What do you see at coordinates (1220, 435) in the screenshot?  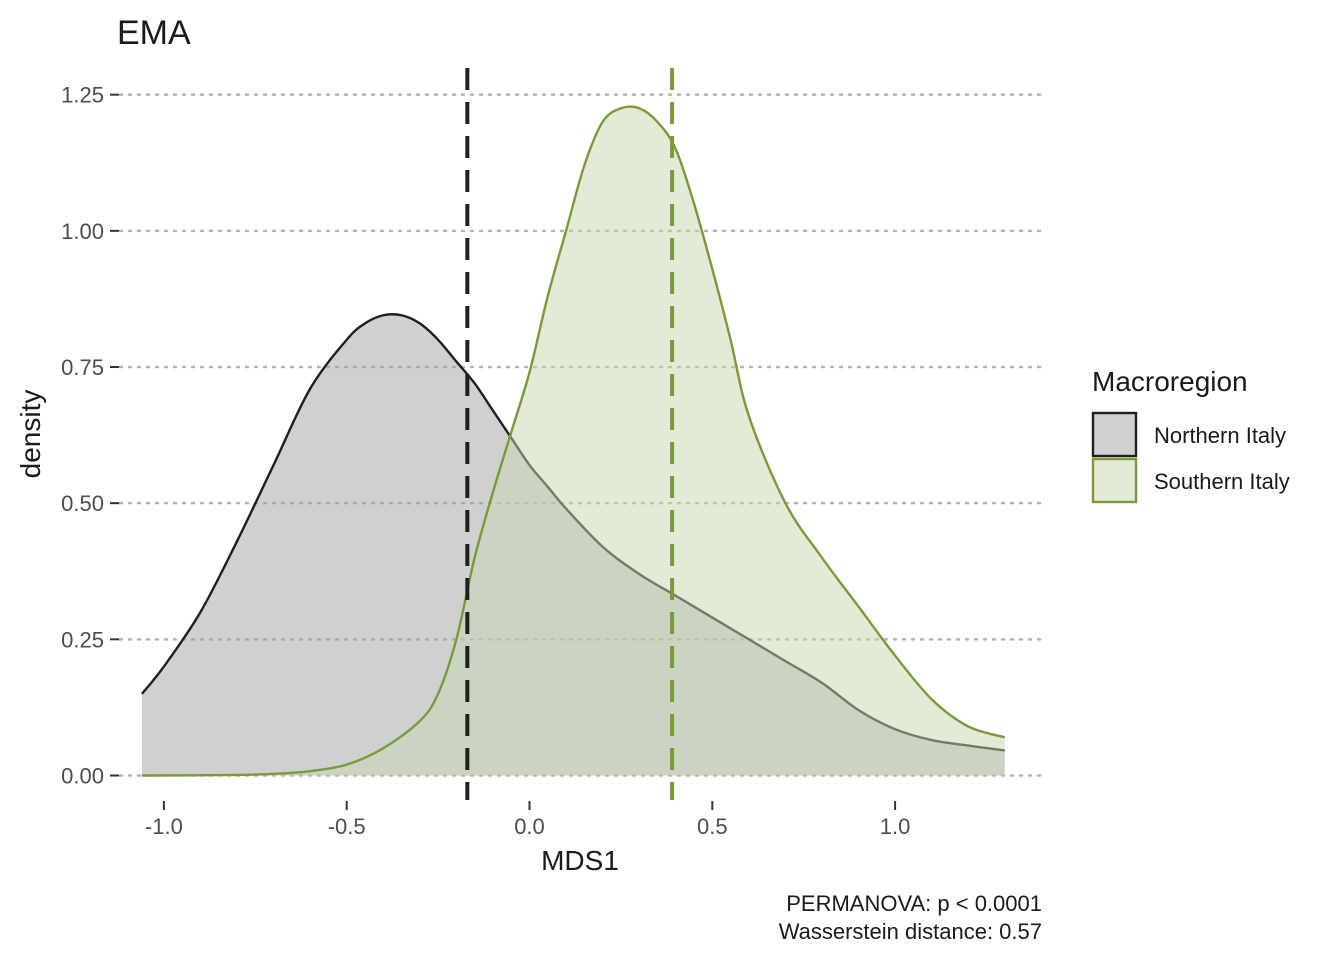 I see `legend-label-northern-italy: Northern Italy` at bounding box center [1220, 435].